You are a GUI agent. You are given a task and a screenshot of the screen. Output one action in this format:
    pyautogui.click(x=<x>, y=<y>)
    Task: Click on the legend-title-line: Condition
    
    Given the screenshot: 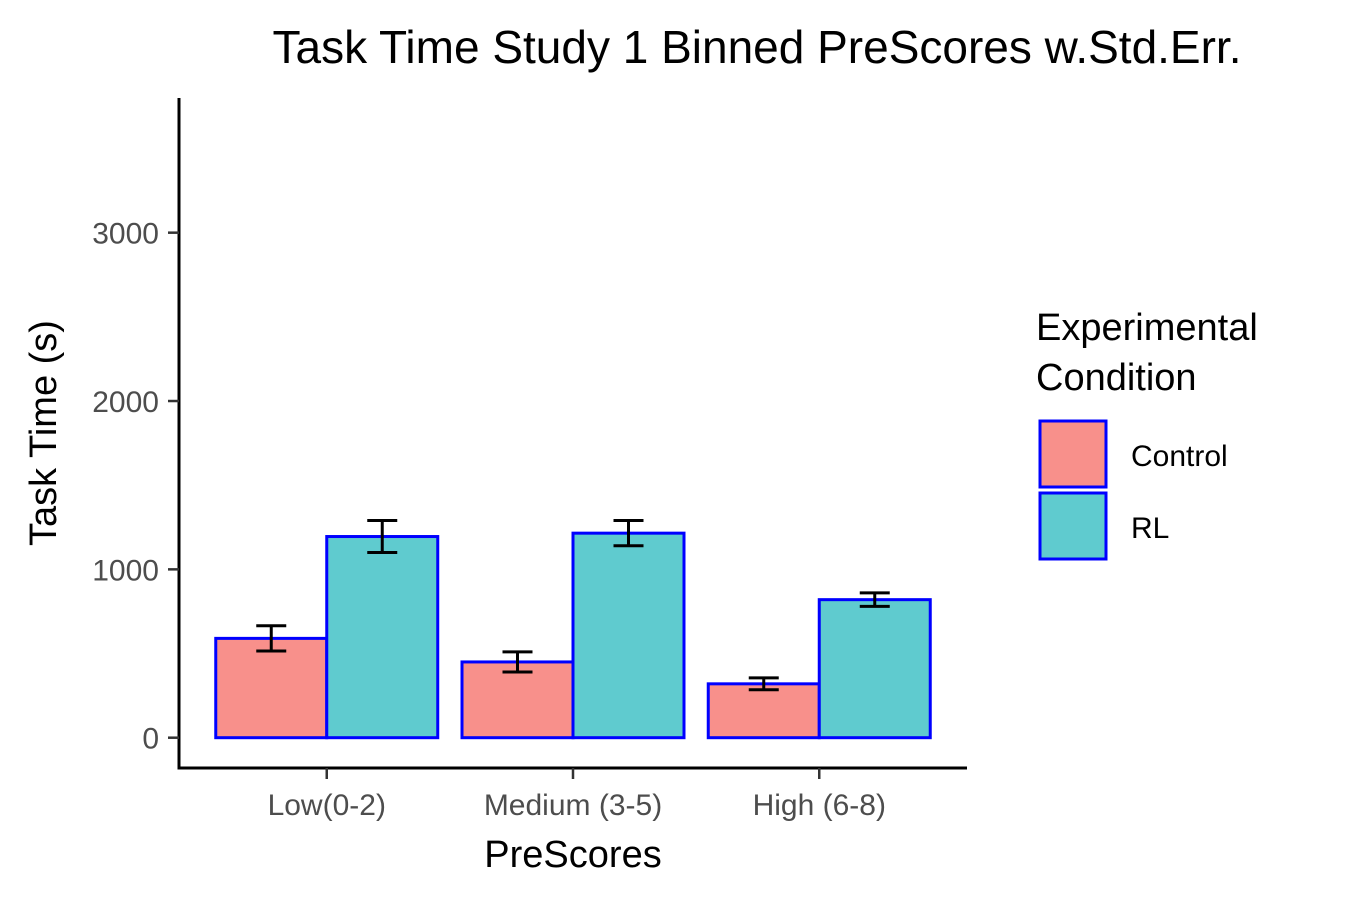 What is the action you would take?
    pyautogui.click(x=1116, y=378)
    